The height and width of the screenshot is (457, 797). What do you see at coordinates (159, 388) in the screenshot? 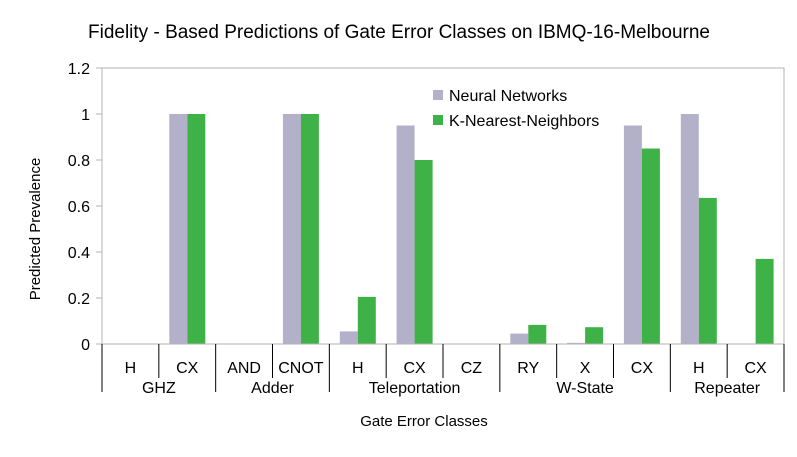
I see `group-label: GHZ` at bounding box center [159, 388].